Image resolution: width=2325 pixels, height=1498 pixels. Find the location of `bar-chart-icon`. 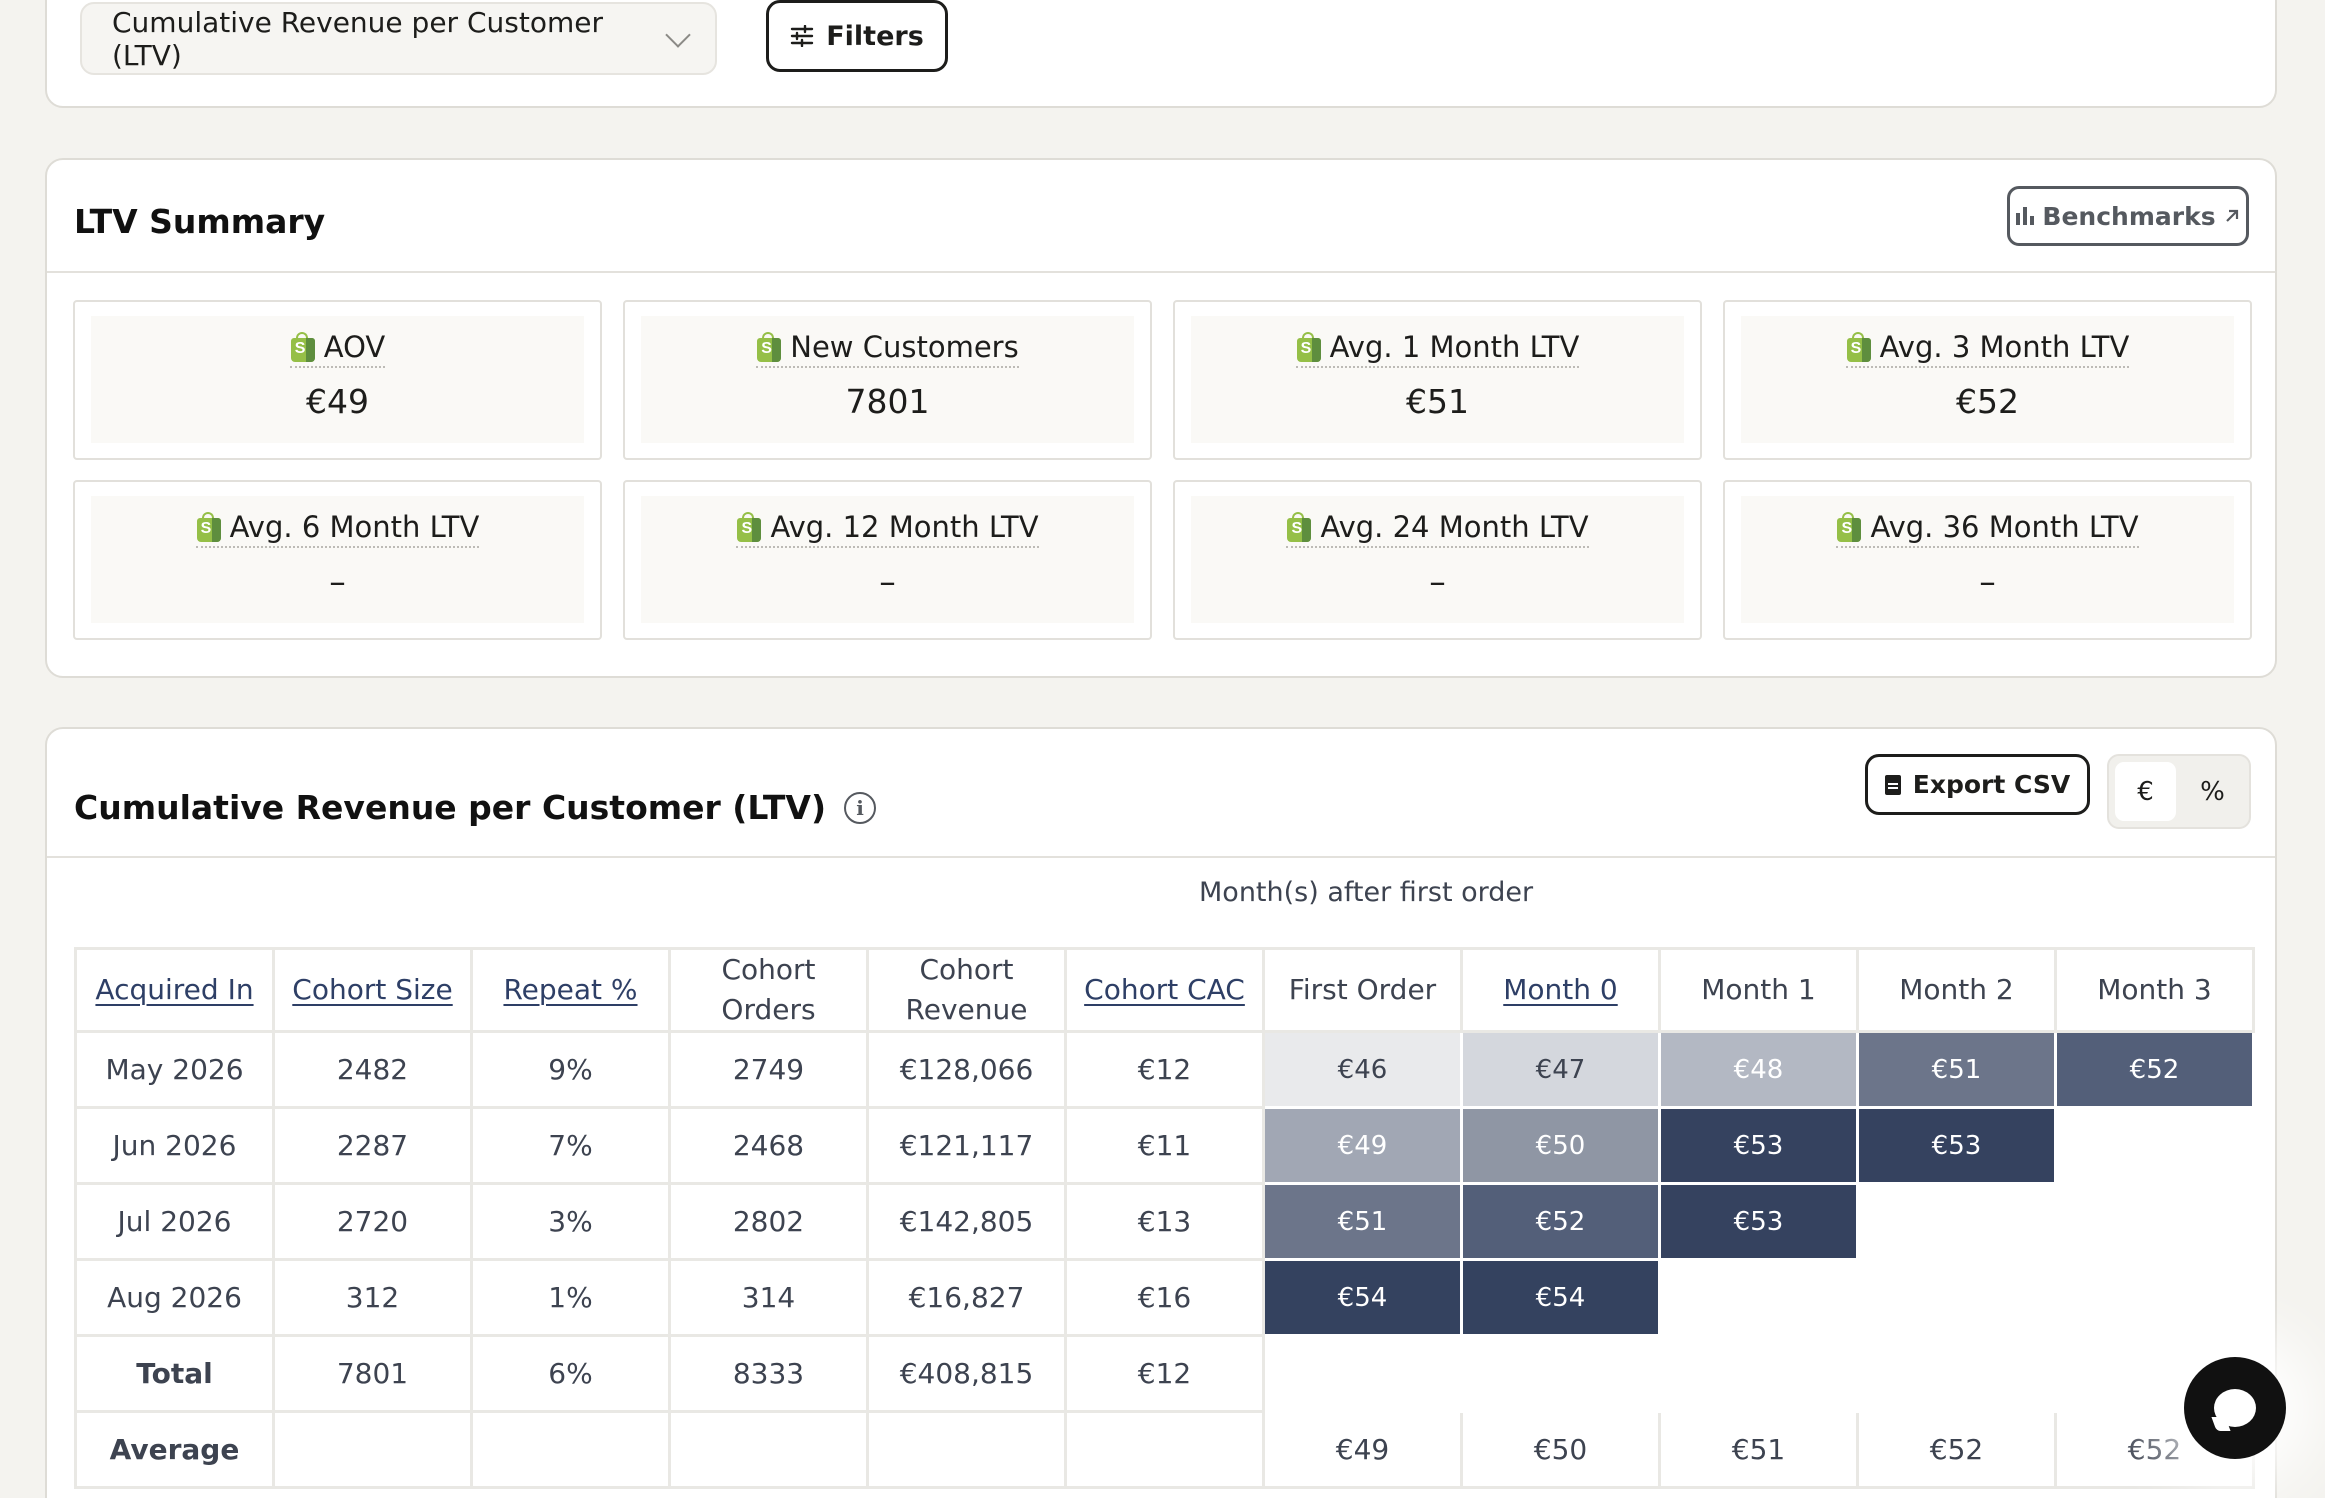

bar-chart-icon is located at coordinates (2025, 216).